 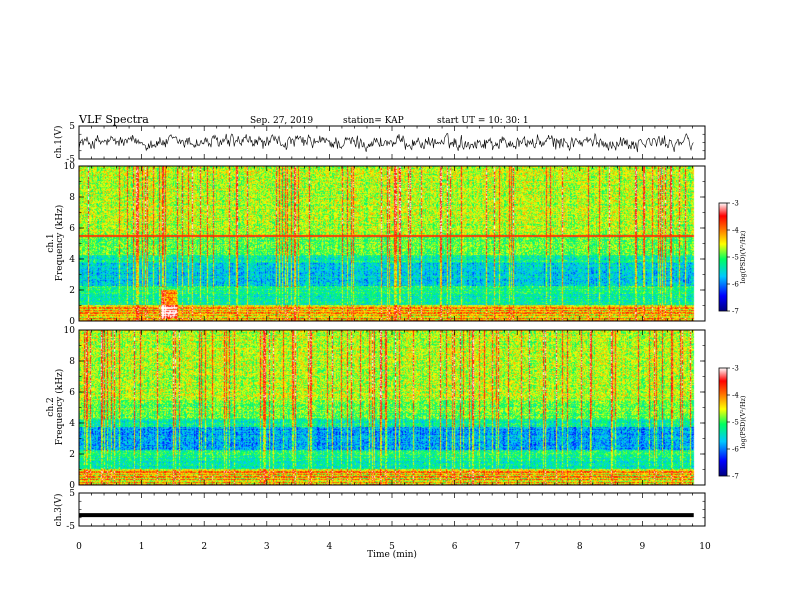 What do you see at coordinates (204, 547) in the screenshot?
I see `x-tick-label: 2` at bounding box center [204, 547].